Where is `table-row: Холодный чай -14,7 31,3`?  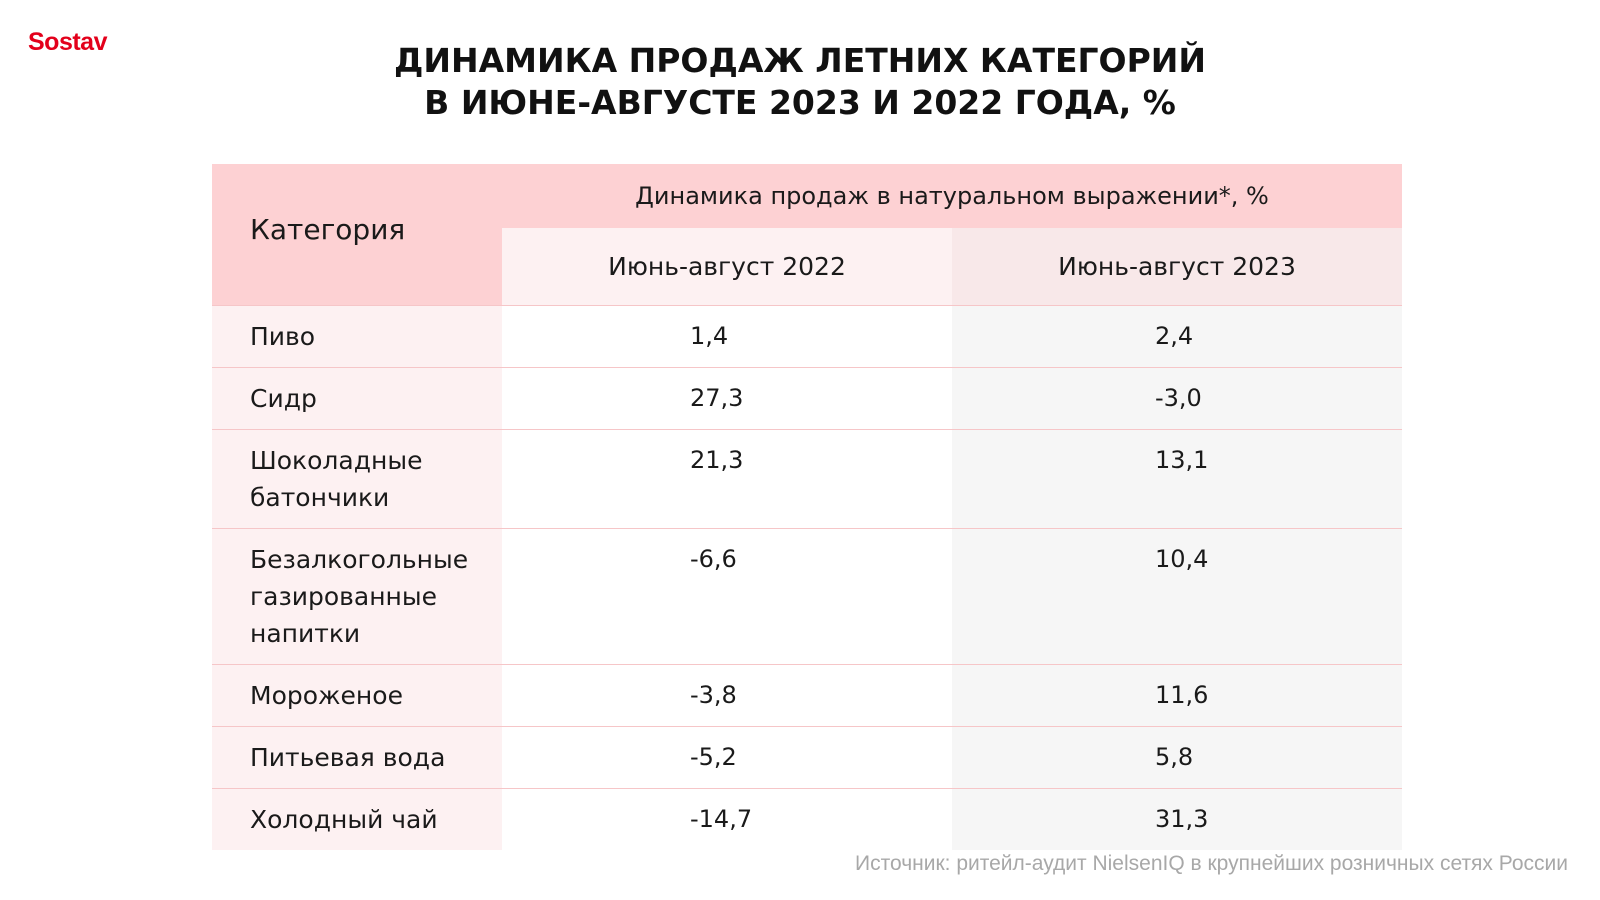
table-row: Холодный чай -14,7 31,3 is located at coordinates (807, 819).